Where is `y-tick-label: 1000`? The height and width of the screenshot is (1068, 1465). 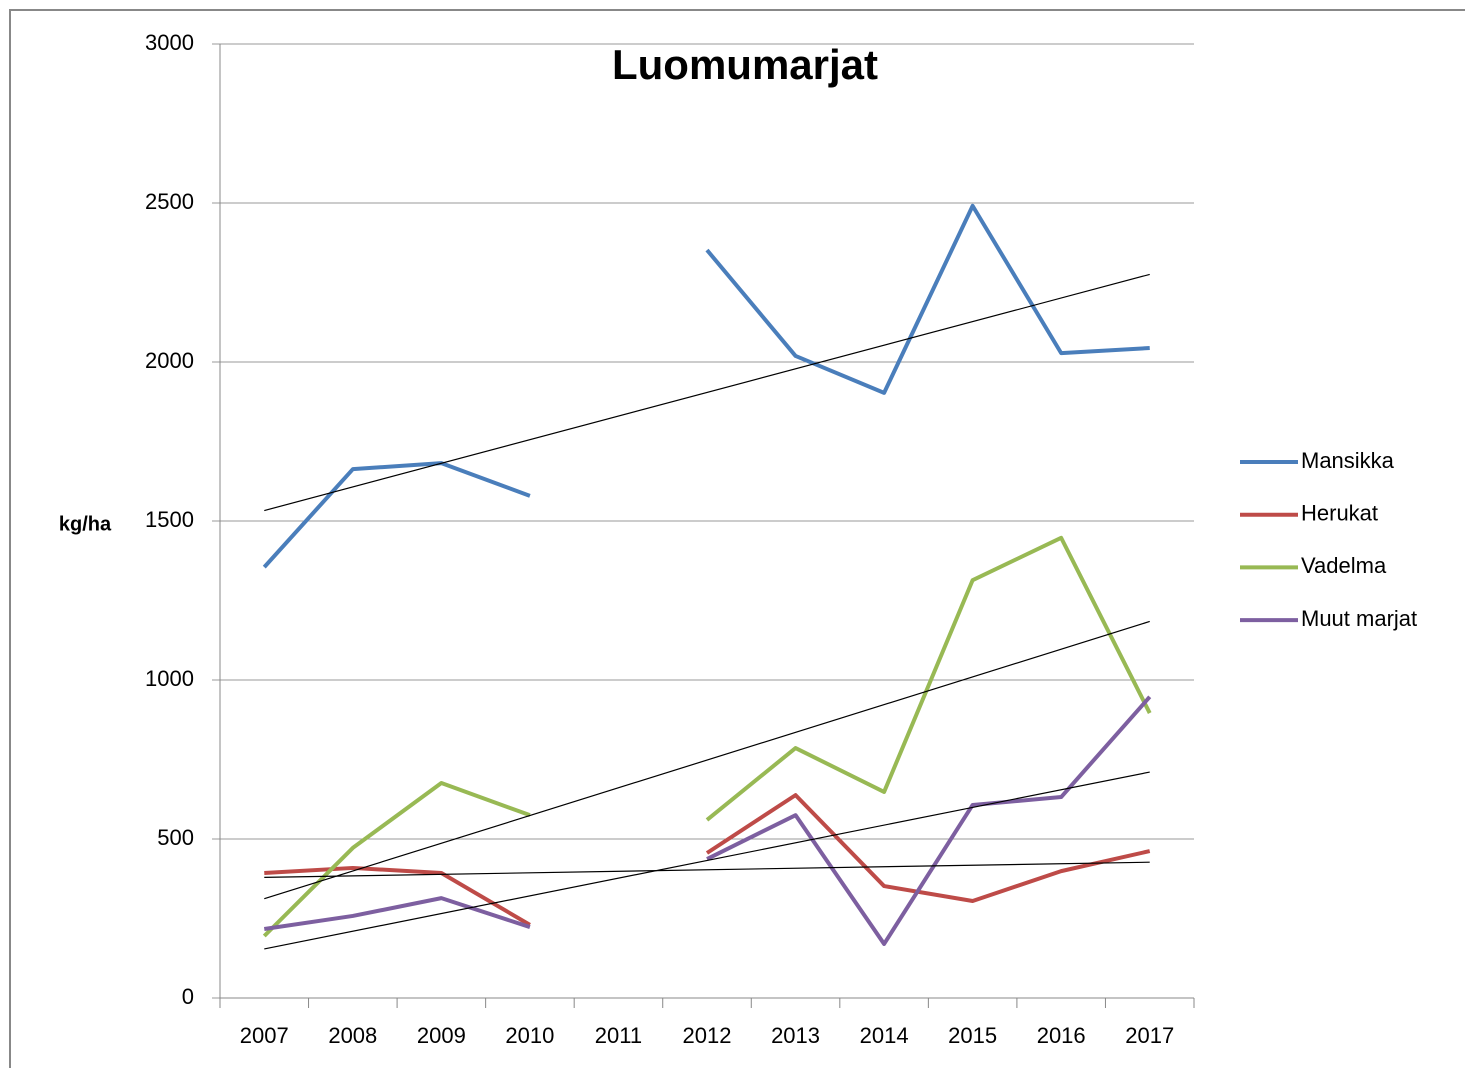
y-tick-label: 1000 is located at coordinates (169, 678).